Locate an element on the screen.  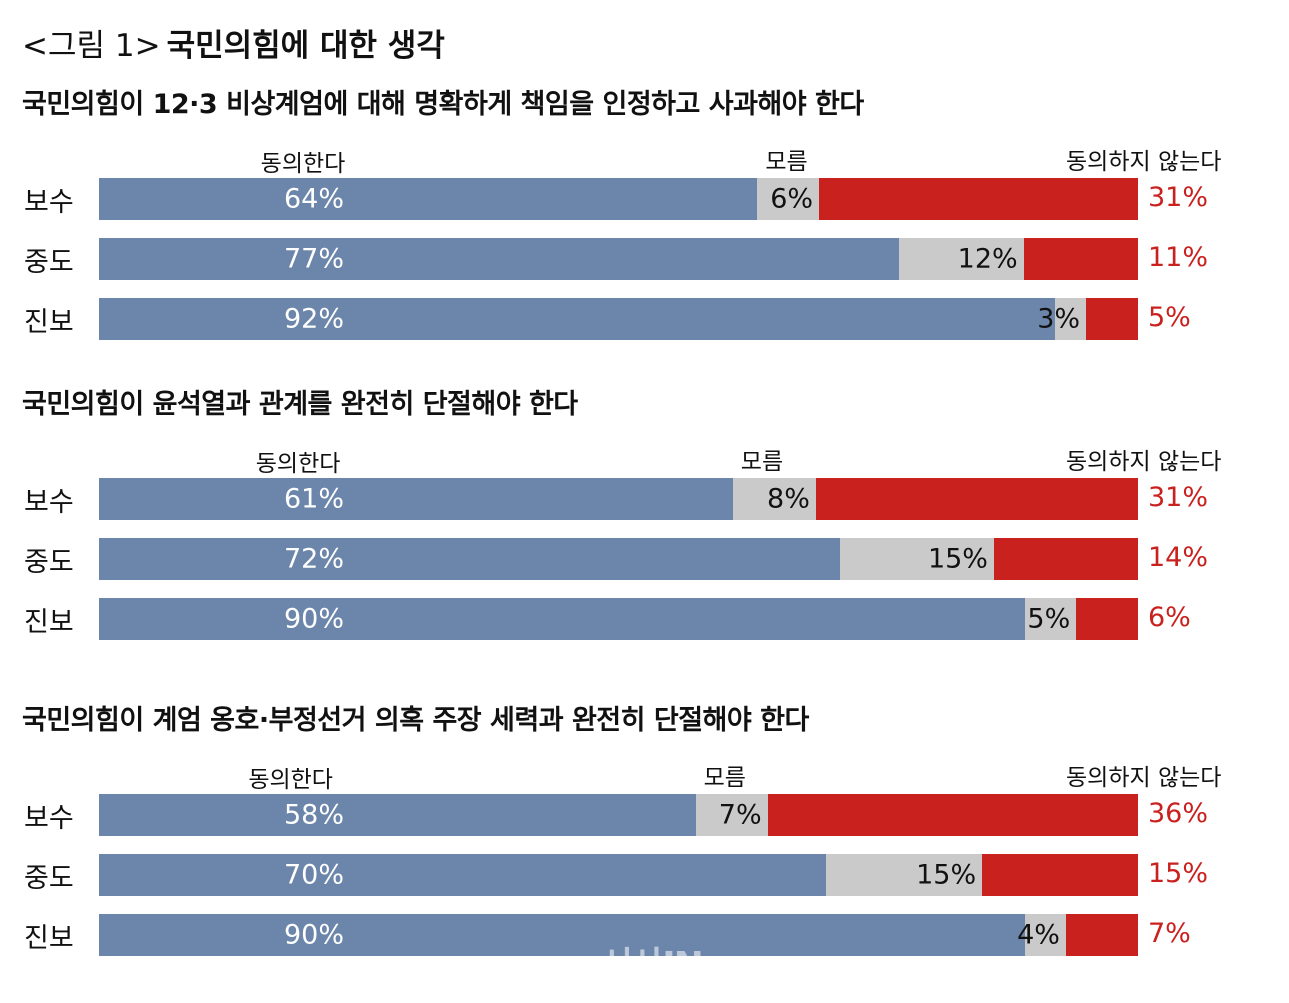
bar-segment-unknown: 5% is located at coordinates (1050, 619).